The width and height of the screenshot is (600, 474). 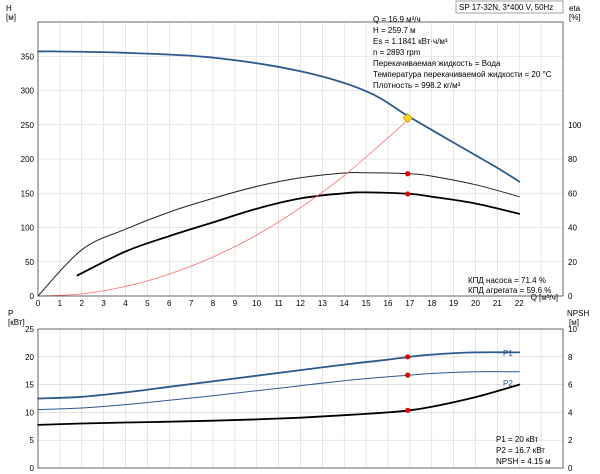 What do you see at coordinates (508, 383) in the screenshot?
I see `series-label-p2: P2` at bounding box center [508, 383].